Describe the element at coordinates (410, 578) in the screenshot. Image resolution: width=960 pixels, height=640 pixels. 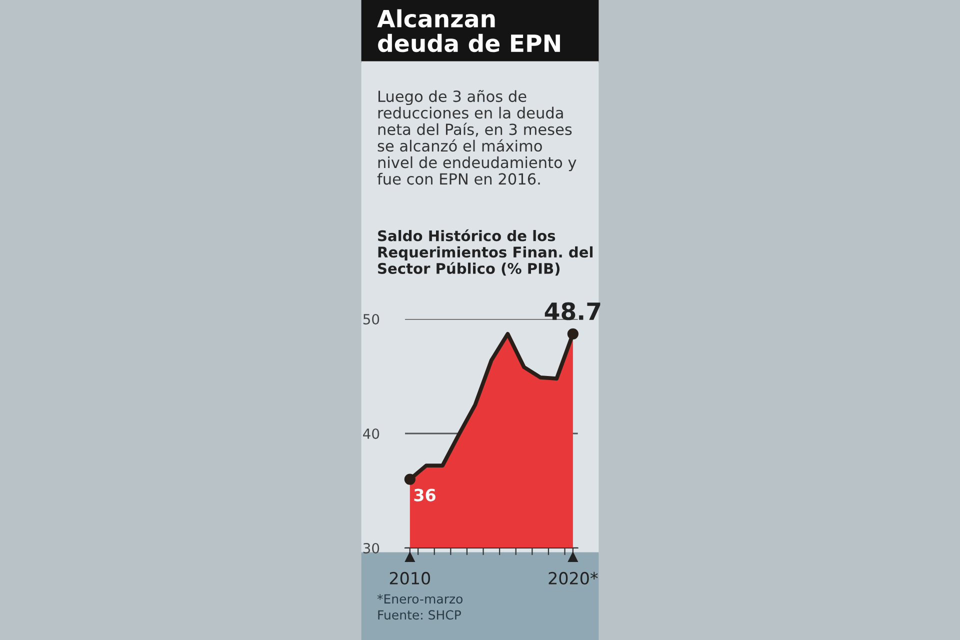
I see `x-tick-label: 2010` at that location.